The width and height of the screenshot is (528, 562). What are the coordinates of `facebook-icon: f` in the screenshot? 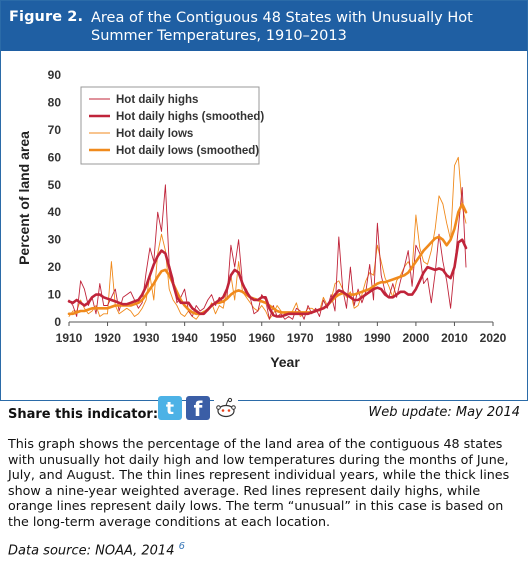 It's located at (198, 408).